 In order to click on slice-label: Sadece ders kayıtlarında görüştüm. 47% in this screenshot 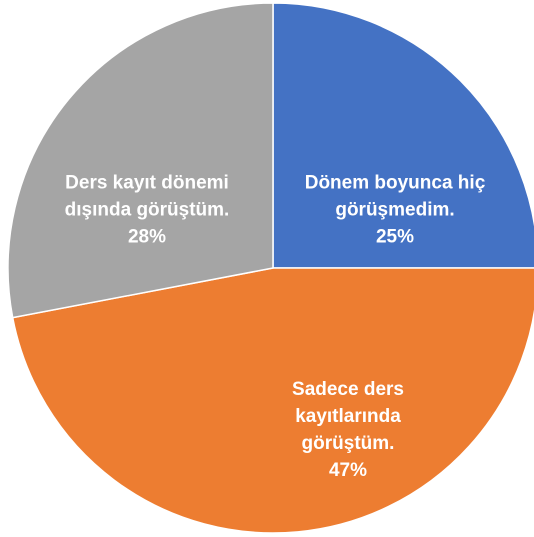, I will do `click(348, 430)`.